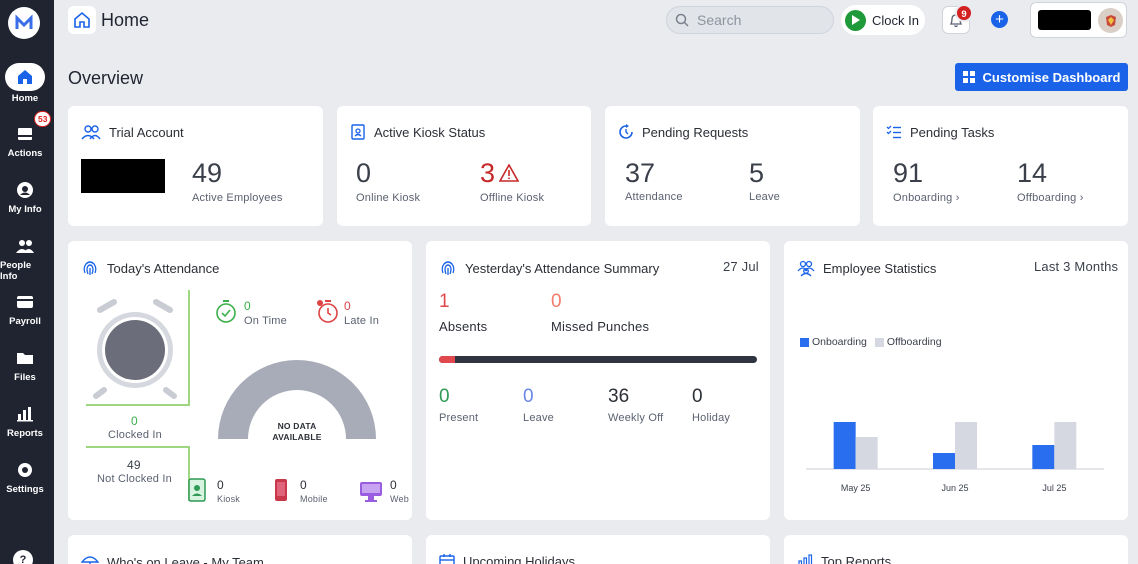  I want to click on missed-punches-label: Missed Punches, so click(600, 326).